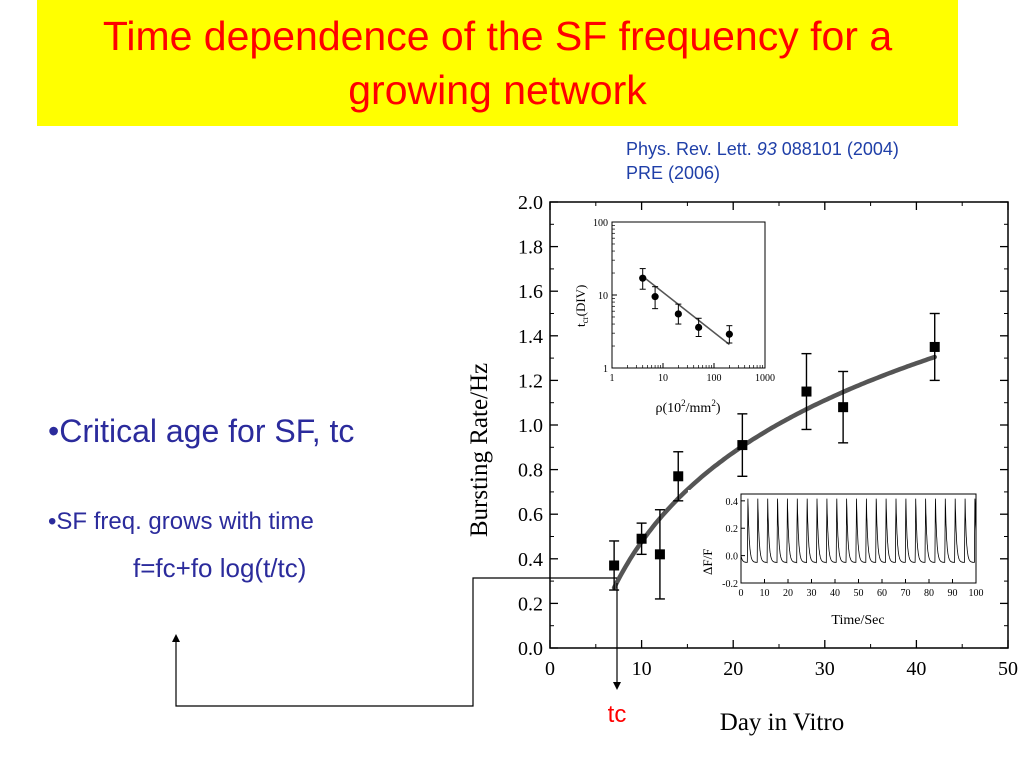  What do you see at coordinates (530, 604) in the screenshot?
I see `main-y-tick-label: 0.2` at bounding box center [530, 604].